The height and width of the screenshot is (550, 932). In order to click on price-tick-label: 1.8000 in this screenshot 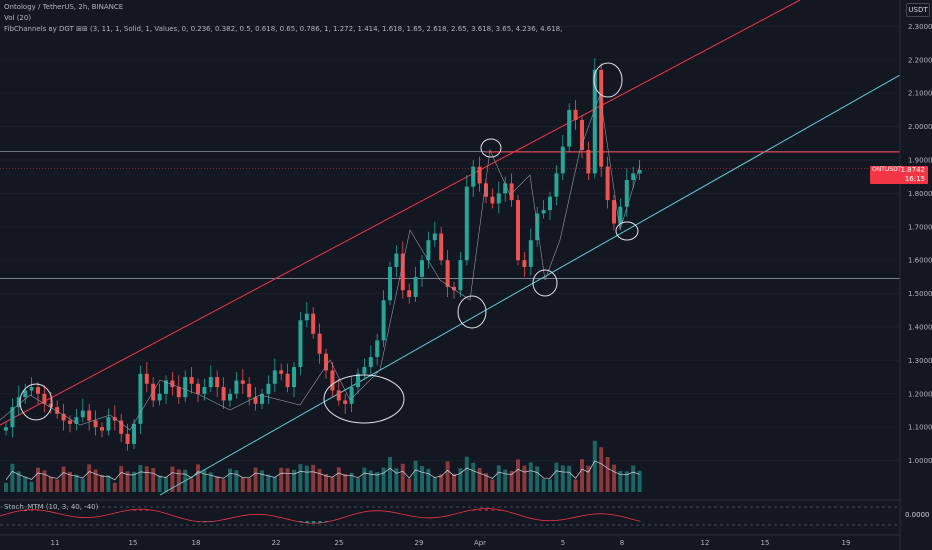, I will do `click(920, 194)`.